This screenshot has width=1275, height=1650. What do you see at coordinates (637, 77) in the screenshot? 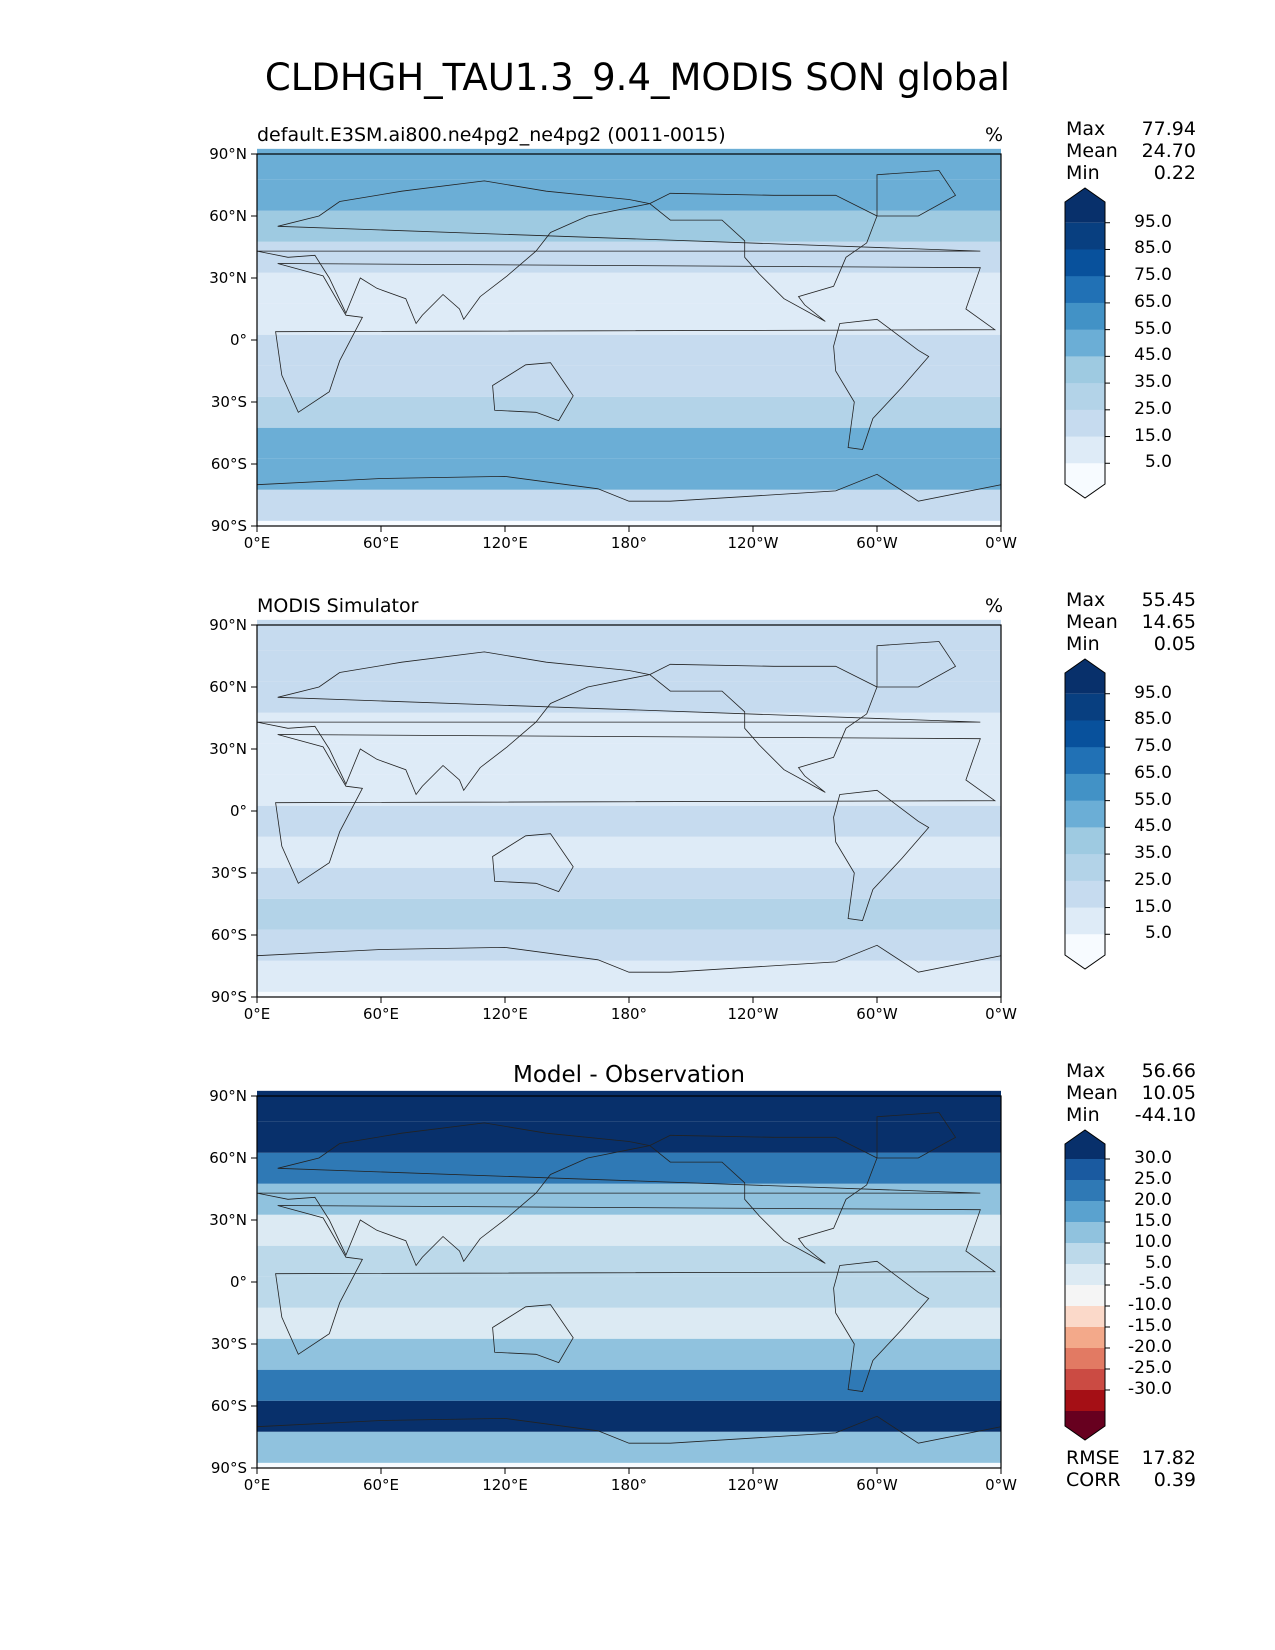
I see `figure-title: CLDHGH_TAU1.3_9.4_MODIS SON global` at bounding box center [637, 77].